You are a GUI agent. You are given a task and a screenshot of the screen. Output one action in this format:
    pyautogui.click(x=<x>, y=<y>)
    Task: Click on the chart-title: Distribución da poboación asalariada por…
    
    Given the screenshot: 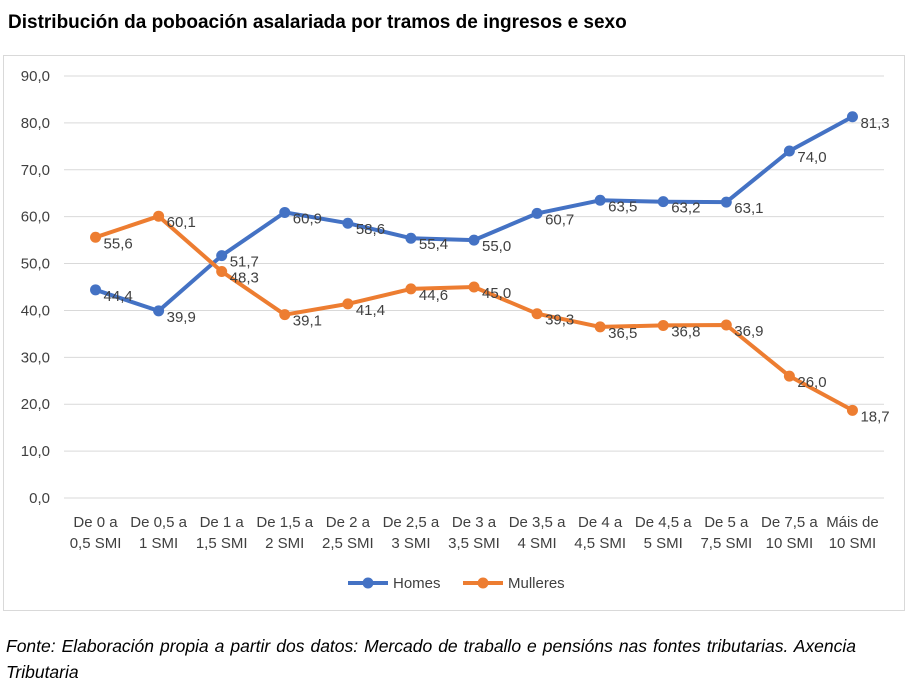 What is the action you would take?
    pyautogui.click(x=317, y=22)
    